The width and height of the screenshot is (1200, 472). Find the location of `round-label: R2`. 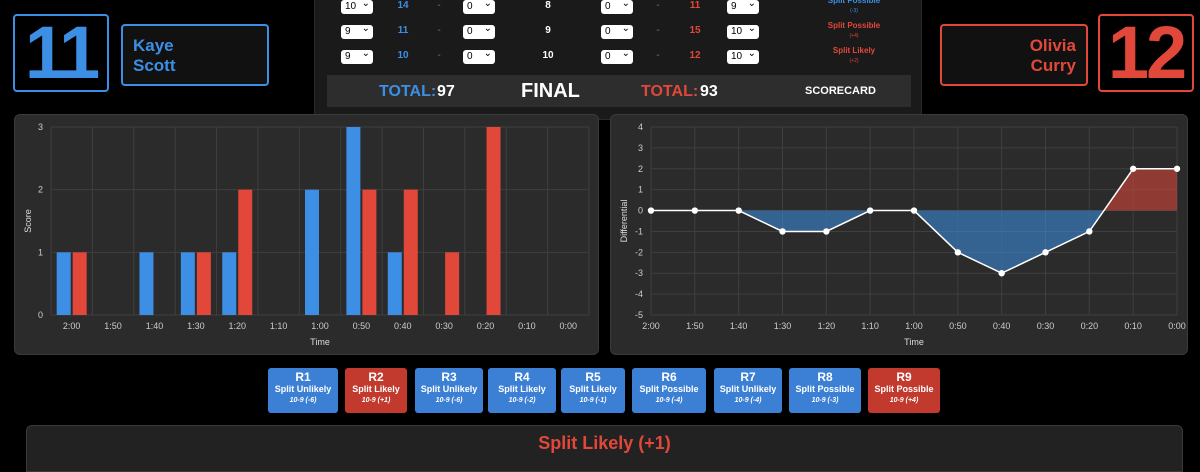

round-label: R2 is located at coordinates (376, 377).